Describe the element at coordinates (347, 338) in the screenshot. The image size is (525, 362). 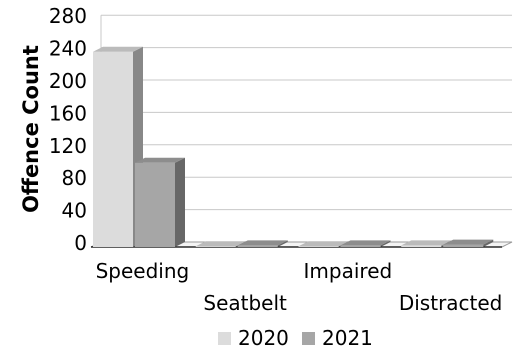
I see `legend-label: 2021` at that location.